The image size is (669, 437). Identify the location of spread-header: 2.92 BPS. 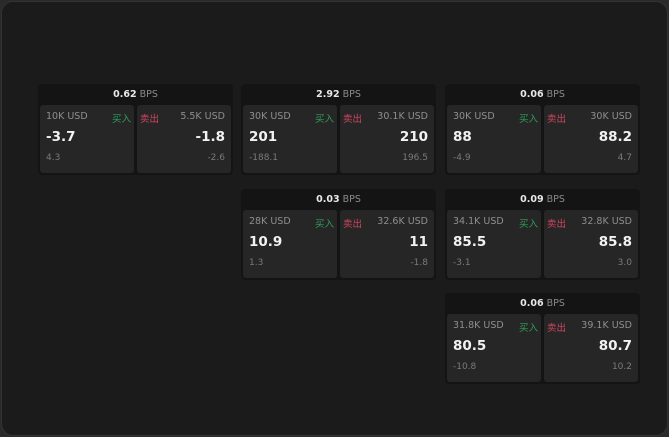
(338, 94).